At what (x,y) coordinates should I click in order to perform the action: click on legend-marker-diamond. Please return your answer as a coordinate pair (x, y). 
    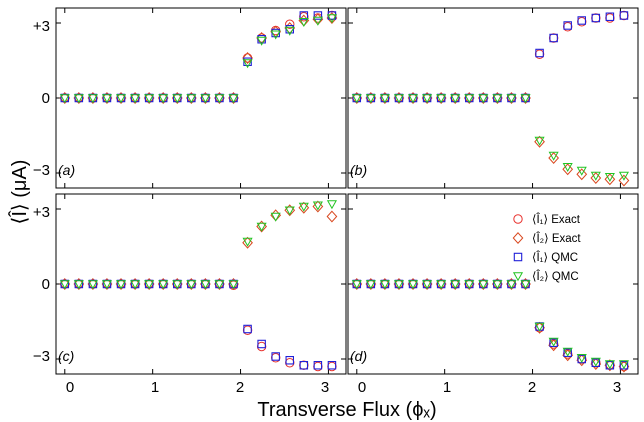
    Looking at the image, I should click on (518, 238).